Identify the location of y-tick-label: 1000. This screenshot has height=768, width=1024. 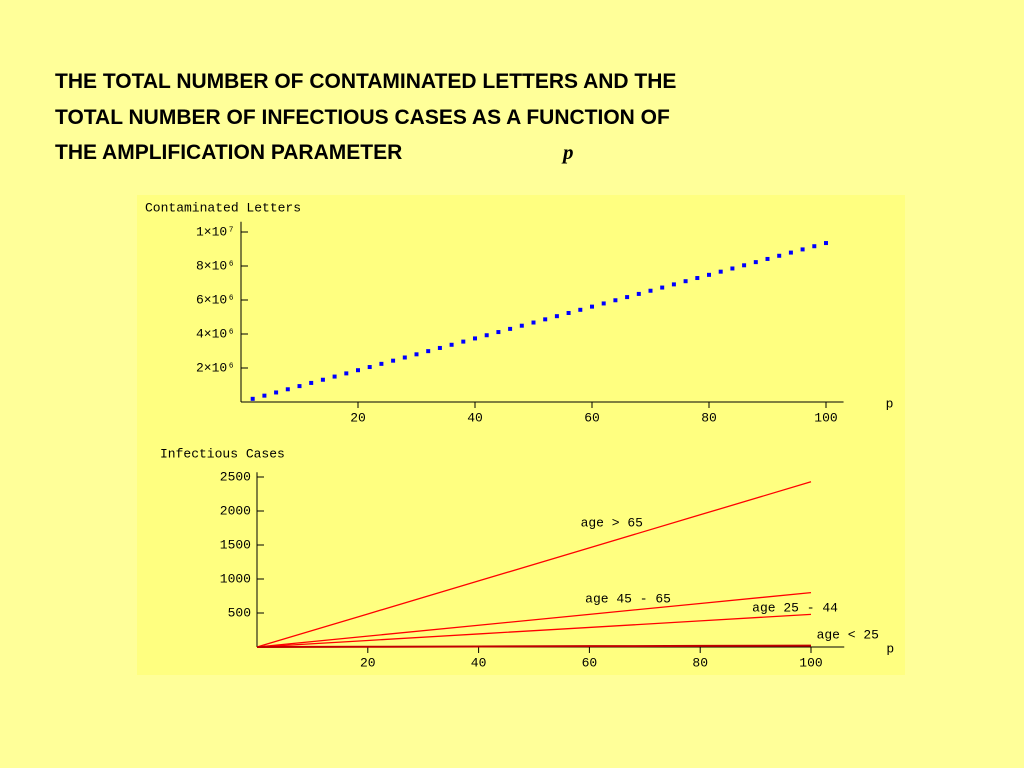
(235, 578).